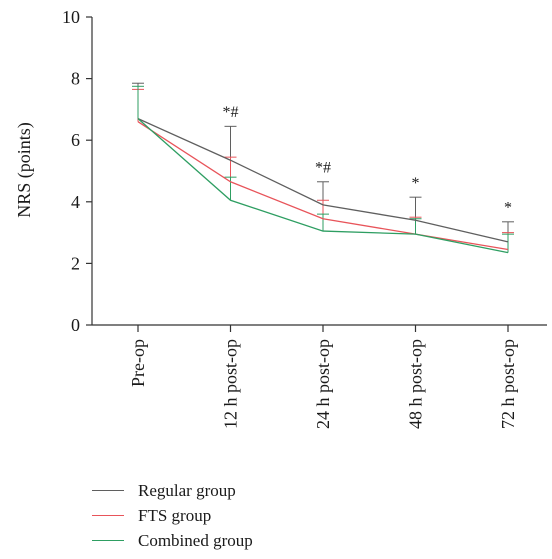 The height and width of the screenshot is (559, 552). I want to click on legend-label: Regular group, so click(187, 490).